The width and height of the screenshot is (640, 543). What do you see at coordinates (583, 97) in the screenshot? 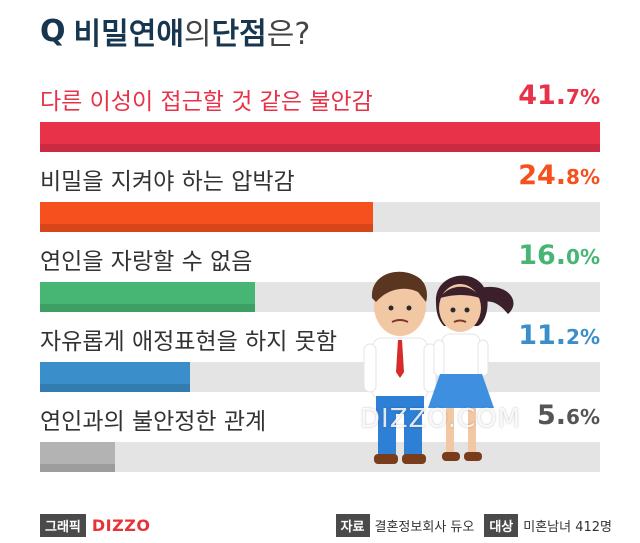
I see `value-decimal-unit: 7%` at bounding box center [583, 97].